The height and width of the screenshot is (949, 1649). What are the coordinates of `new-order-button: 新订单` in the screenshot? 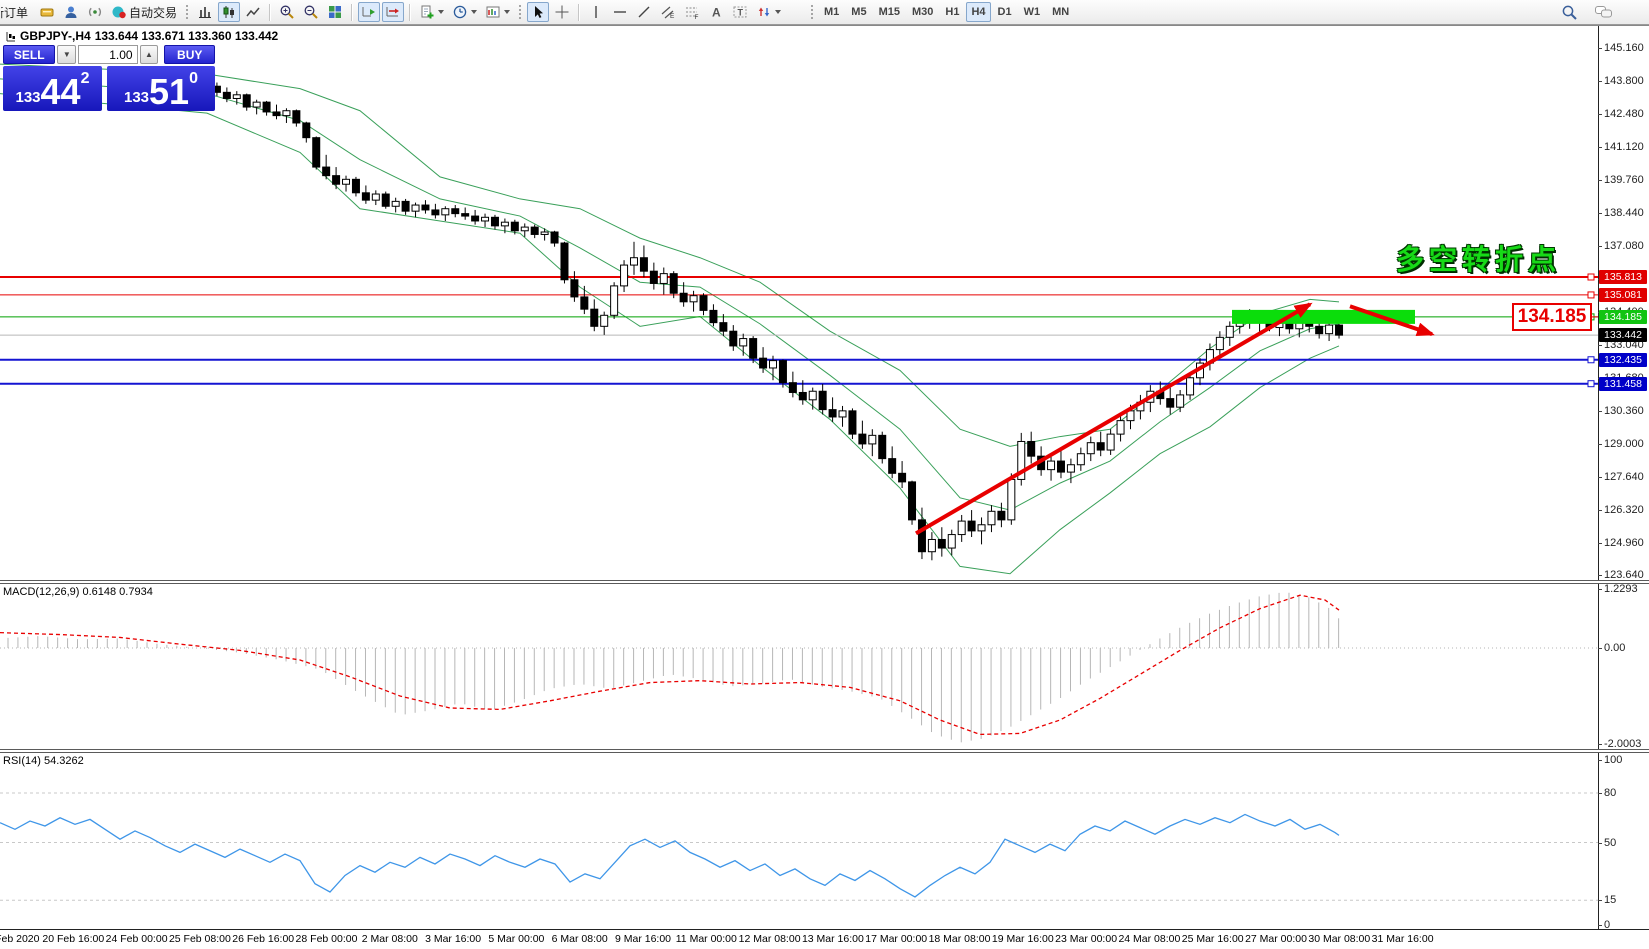 It's located at (17, 12).